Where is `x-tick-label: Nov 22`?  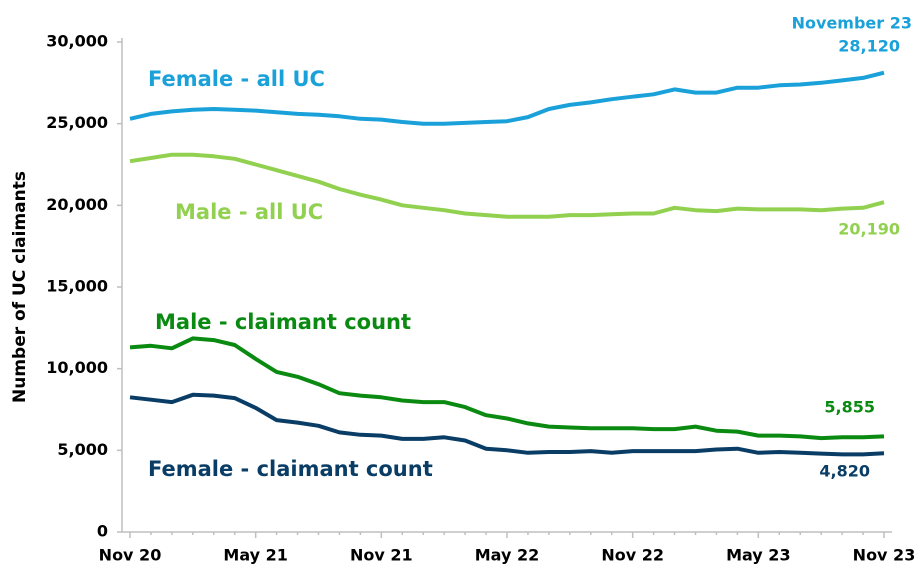
x-tick-label: Nov 22 is located at coordinates (632, 555).